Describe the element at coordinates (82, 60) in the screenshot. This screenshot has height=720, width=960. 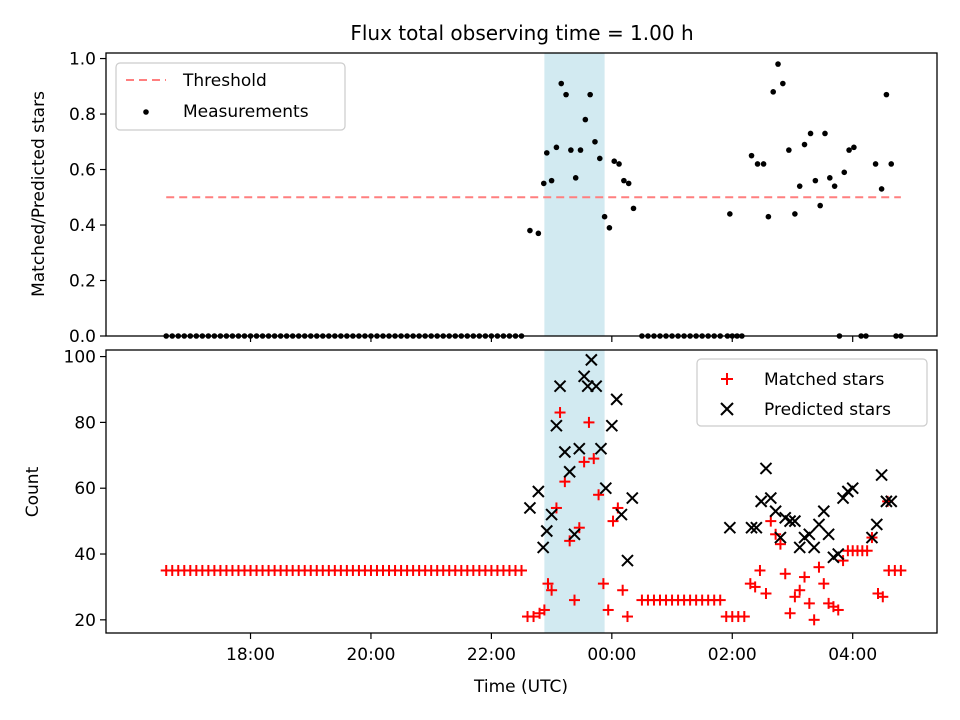
I see `top-y-tick-label: 1.0` at that location.